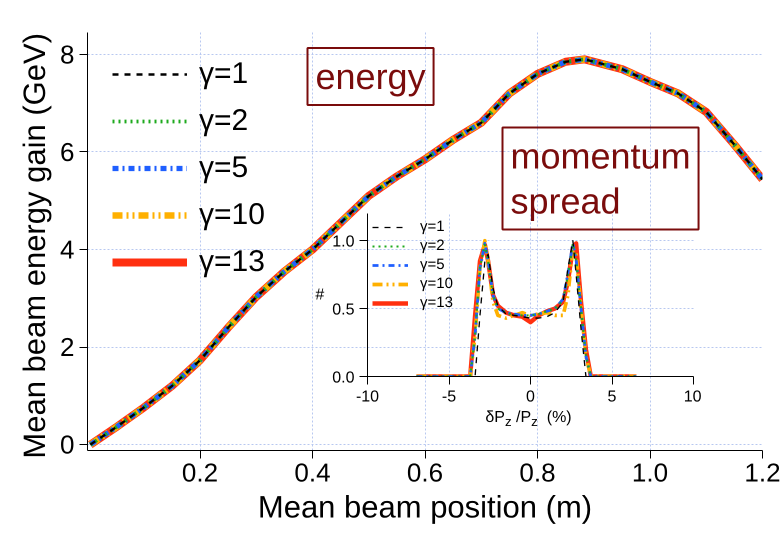  What do you see at coordinates (693, 397) in the screenshot?
I see `x-tick-label: 10` at bounding box center [693, 397].